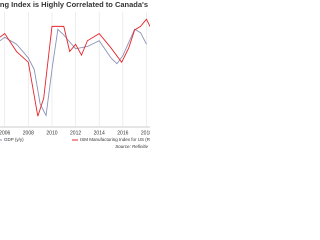 This screenshot has height=240, width=320. What do you see at coordinates (5, 133) in the screenshot?
I see `x-tick-label: 2006` at bounding box center [5, 133].